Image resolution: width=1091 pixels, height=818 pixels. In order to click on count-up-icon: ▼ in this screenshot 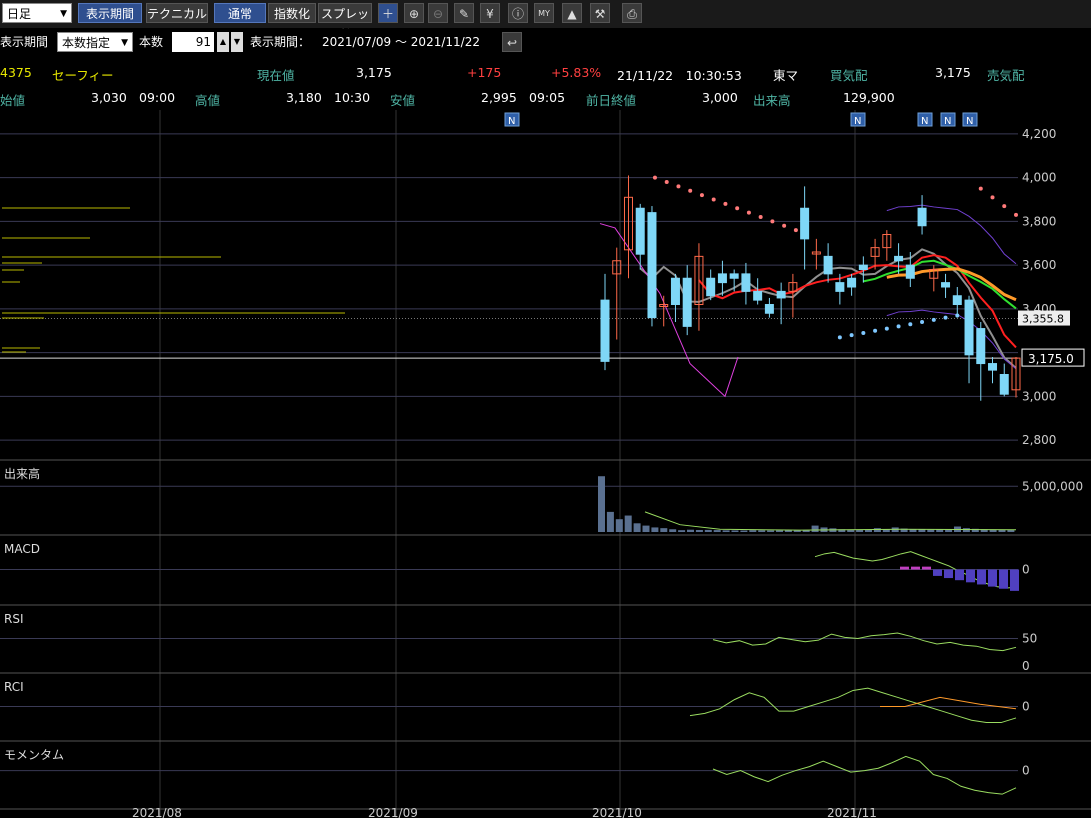, I will do `click(237, 42)`.